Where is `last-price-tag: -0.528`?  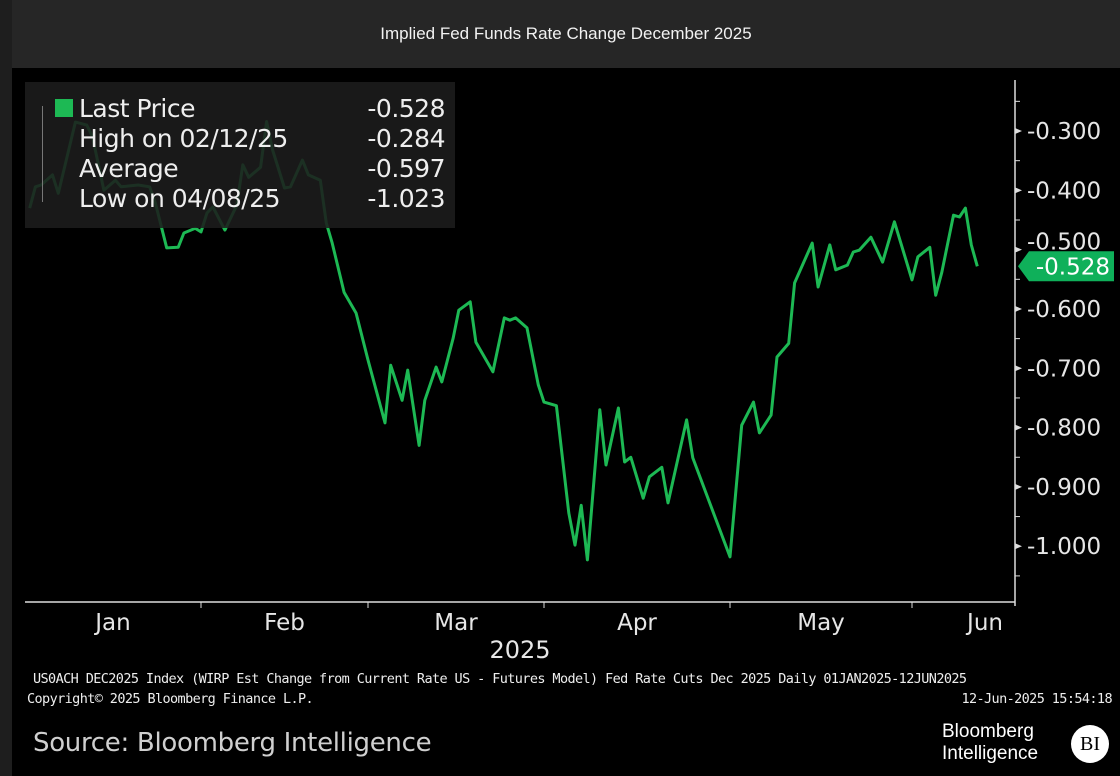 last-price-tag: -0.528 is located at coordinates (1066, 266).